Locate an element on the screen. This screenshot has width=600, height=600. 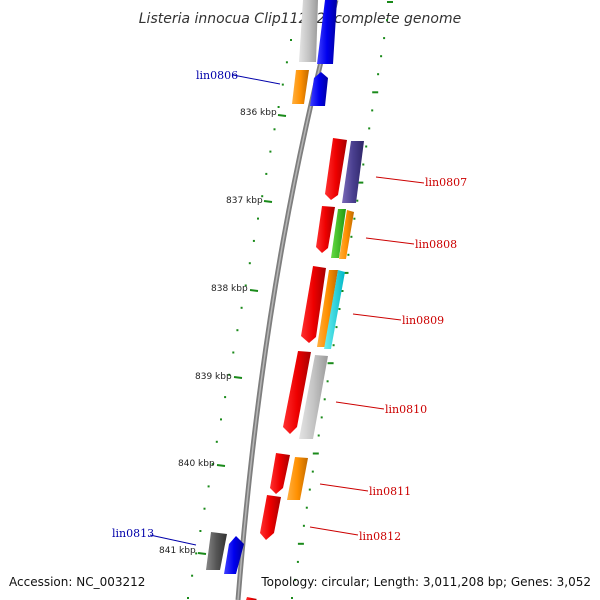
gene-orange-lin0806 is located at coordinates (300, 87).